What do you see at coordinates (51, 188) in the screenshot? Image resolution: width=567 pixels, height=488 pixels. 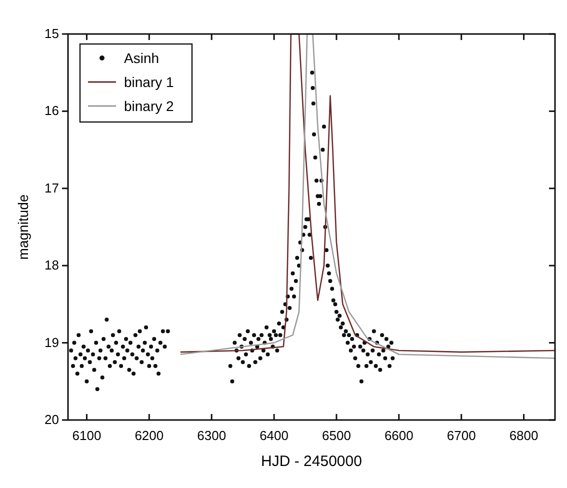 I see `y-tick-label: 17` at bounding box center [51, 188].